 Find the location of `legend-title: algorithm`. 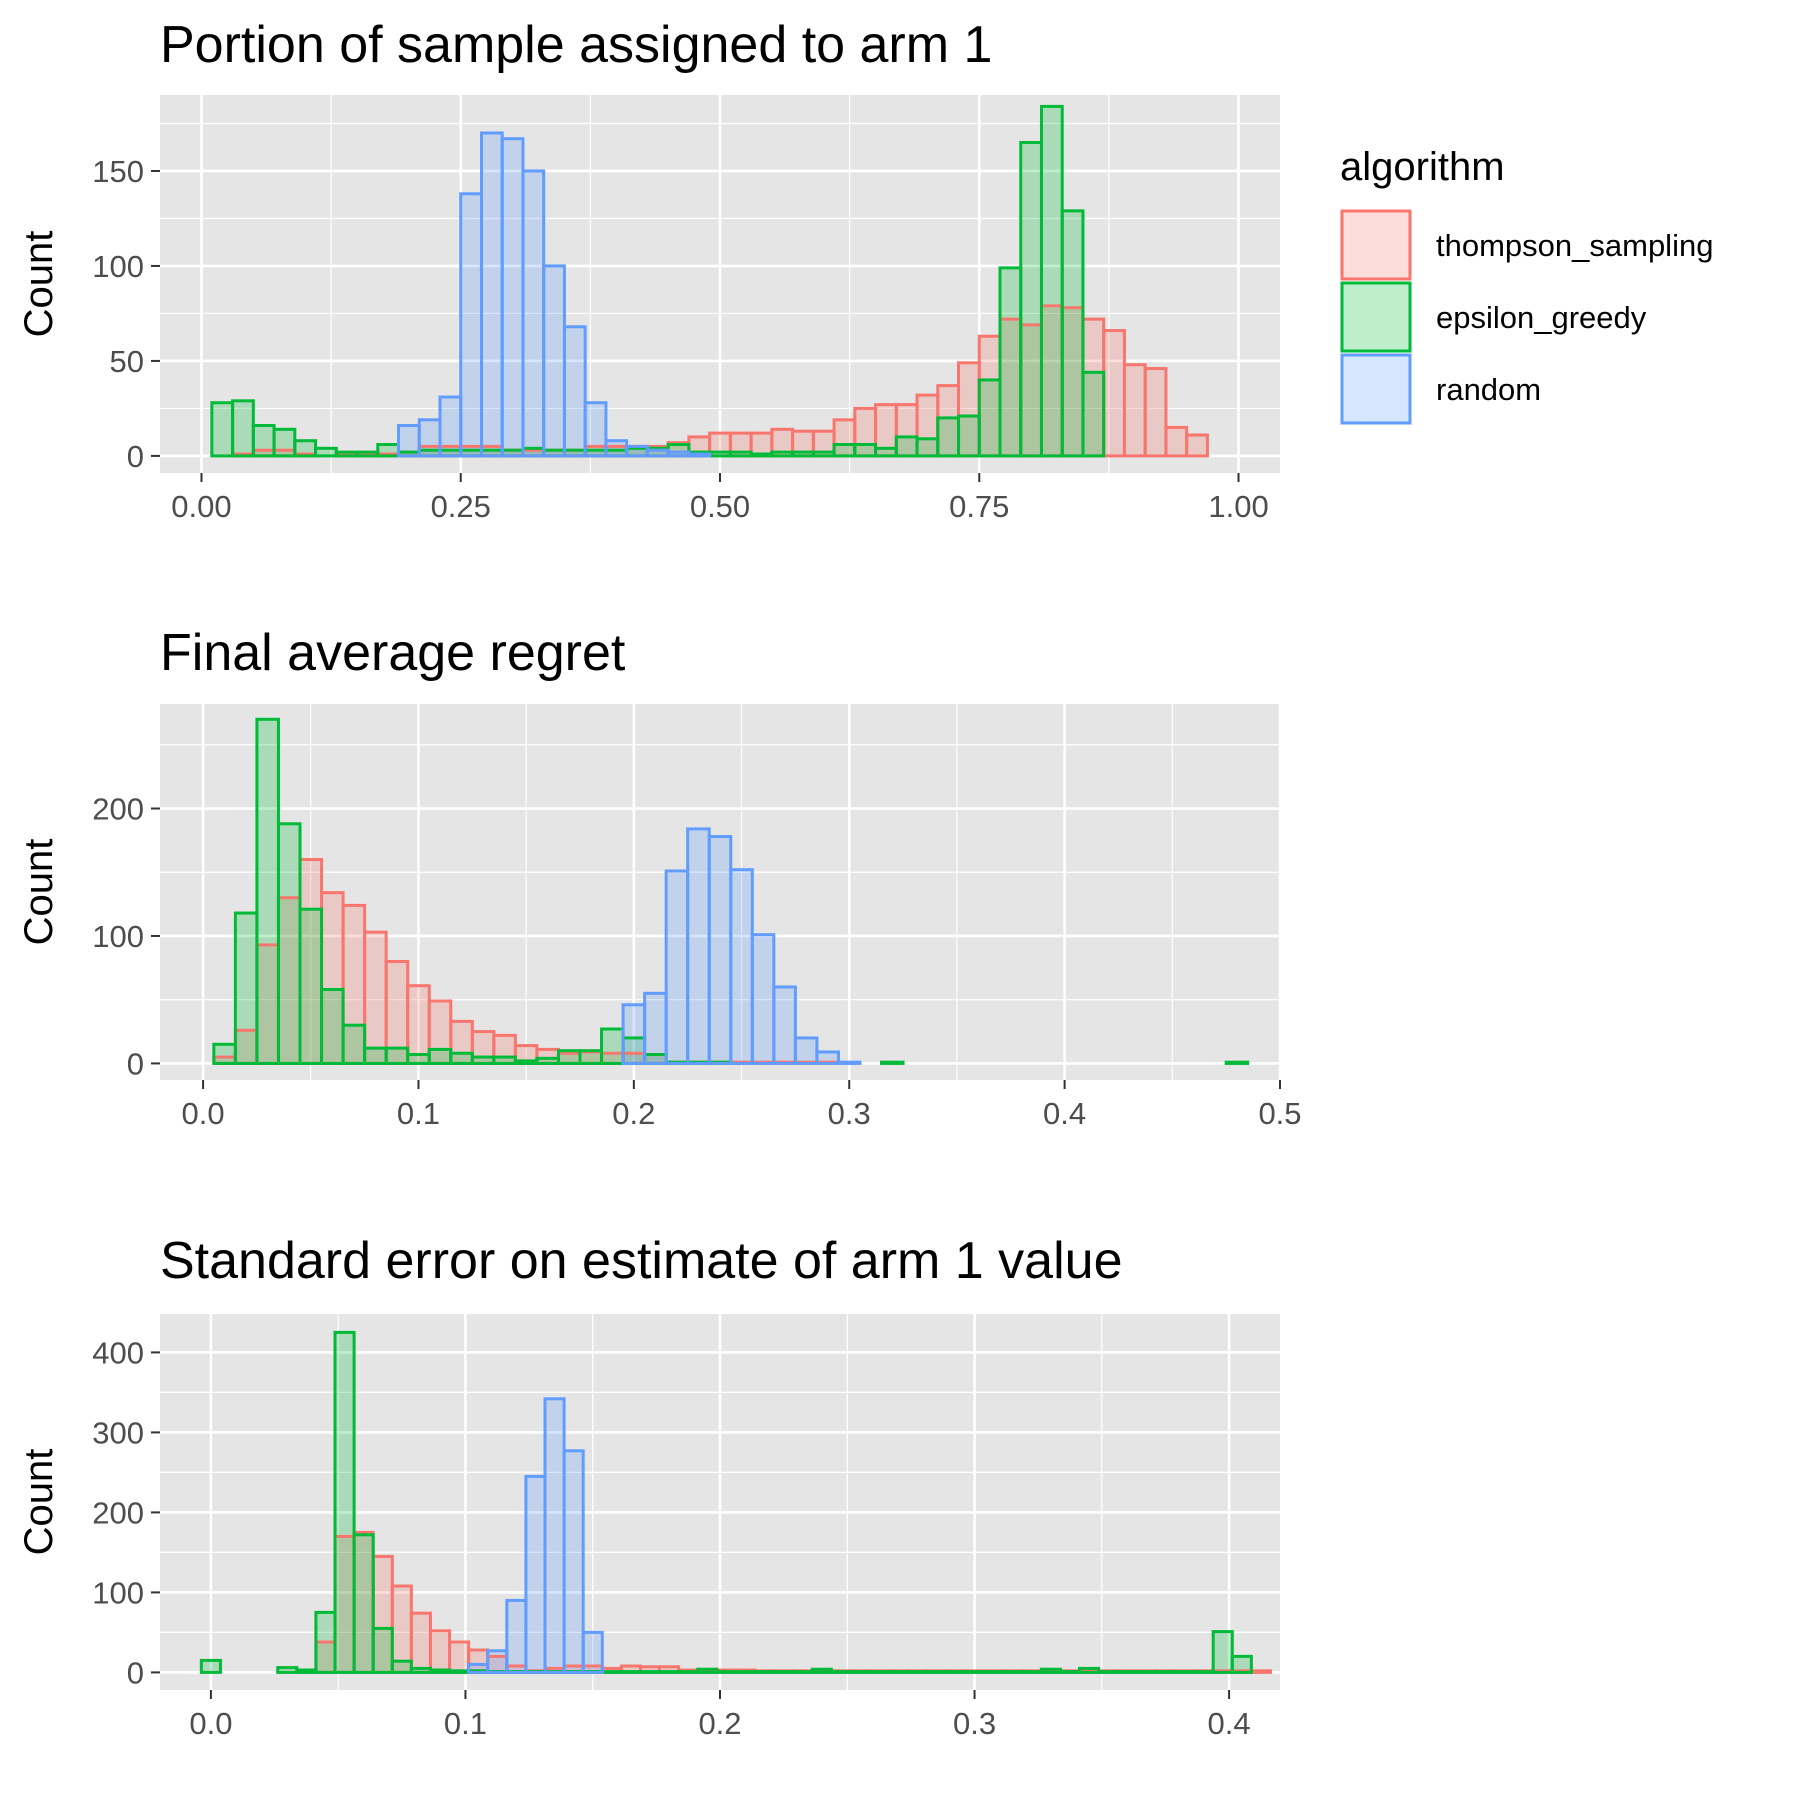

legend-title: algorithm is located at coordinates (1422, 167).